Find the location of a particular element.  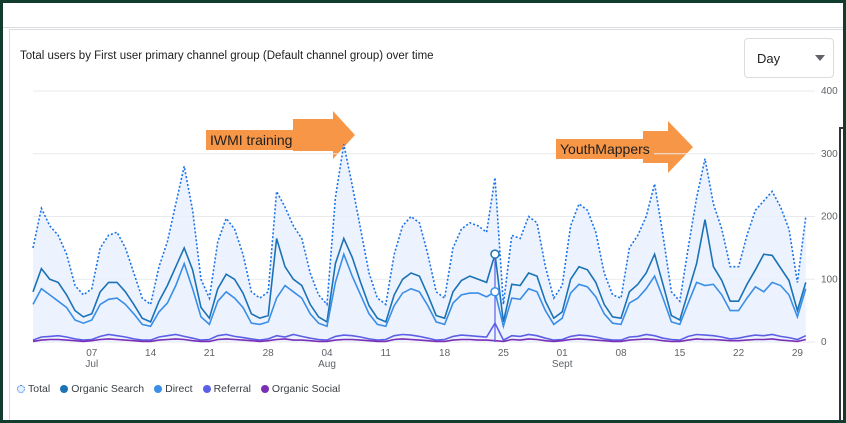

annotation: IWMI training is located at coordinates (251, 140).